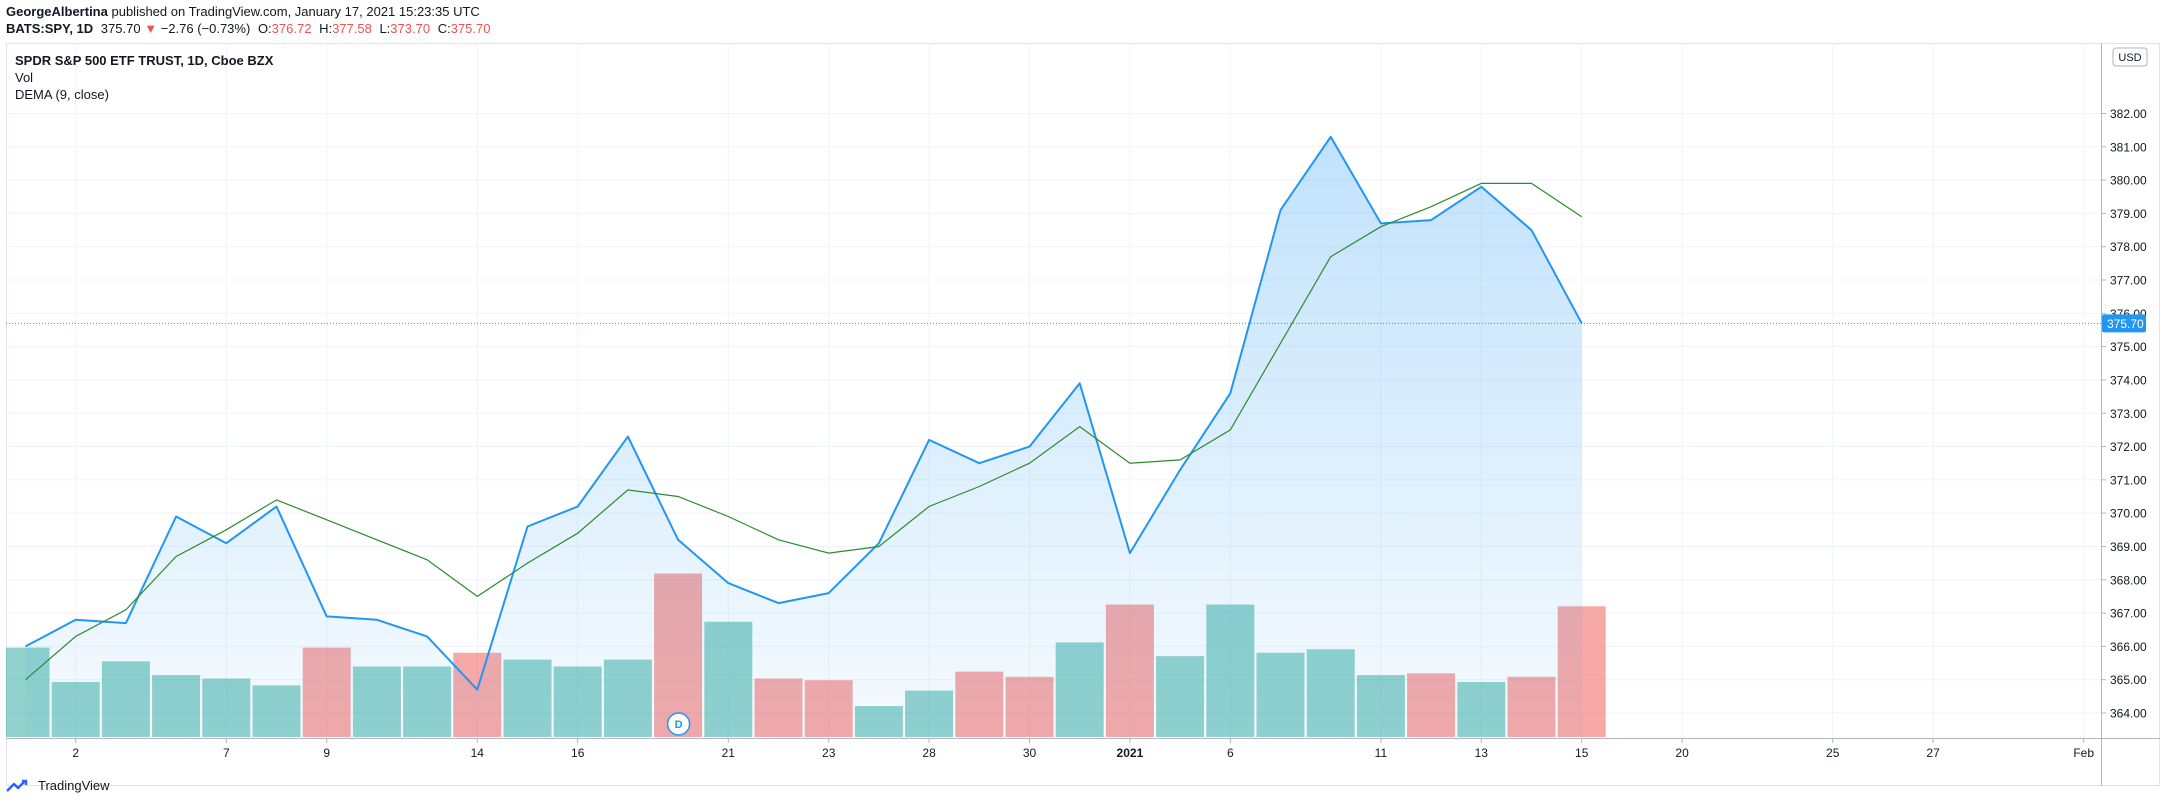  I want to click on x-tick-label: 28, so click(929, 753).